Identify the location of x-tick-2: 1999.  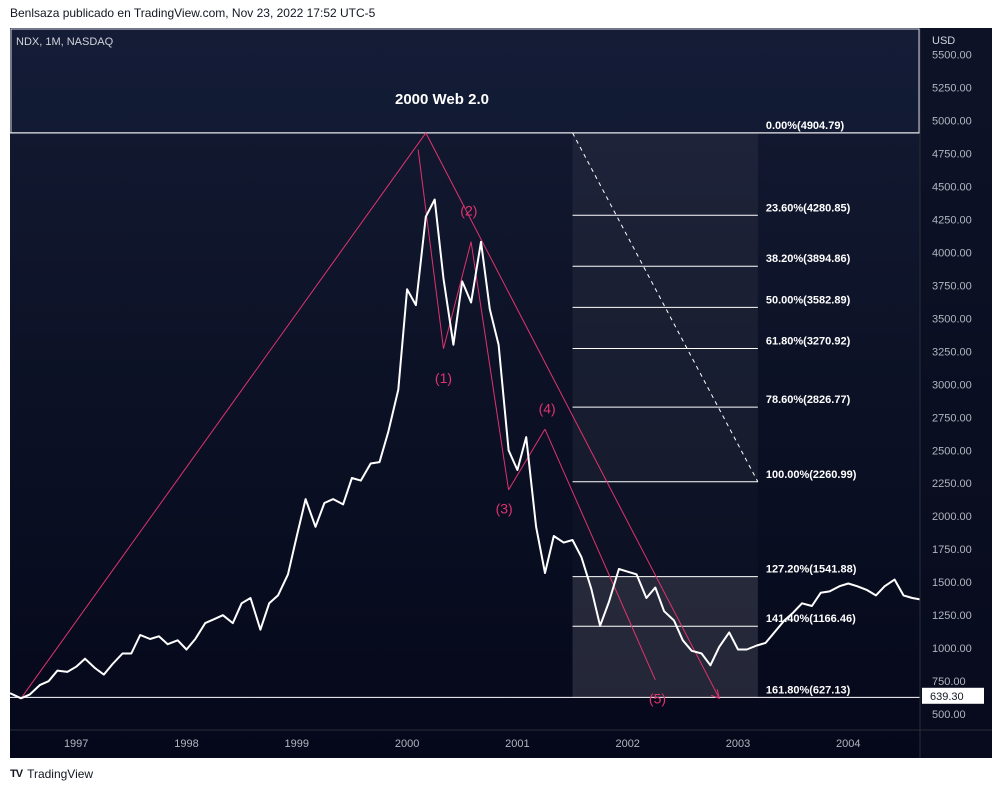
(297, 744).